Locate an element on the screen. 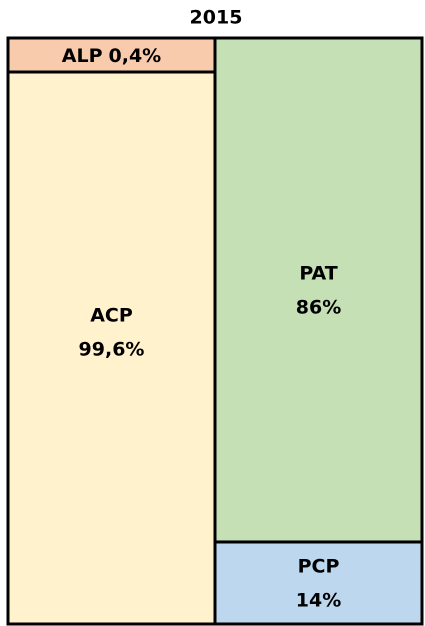 This screenshot has height=626, width=425. segment-name: ACP is located at coordinates (111, 316).